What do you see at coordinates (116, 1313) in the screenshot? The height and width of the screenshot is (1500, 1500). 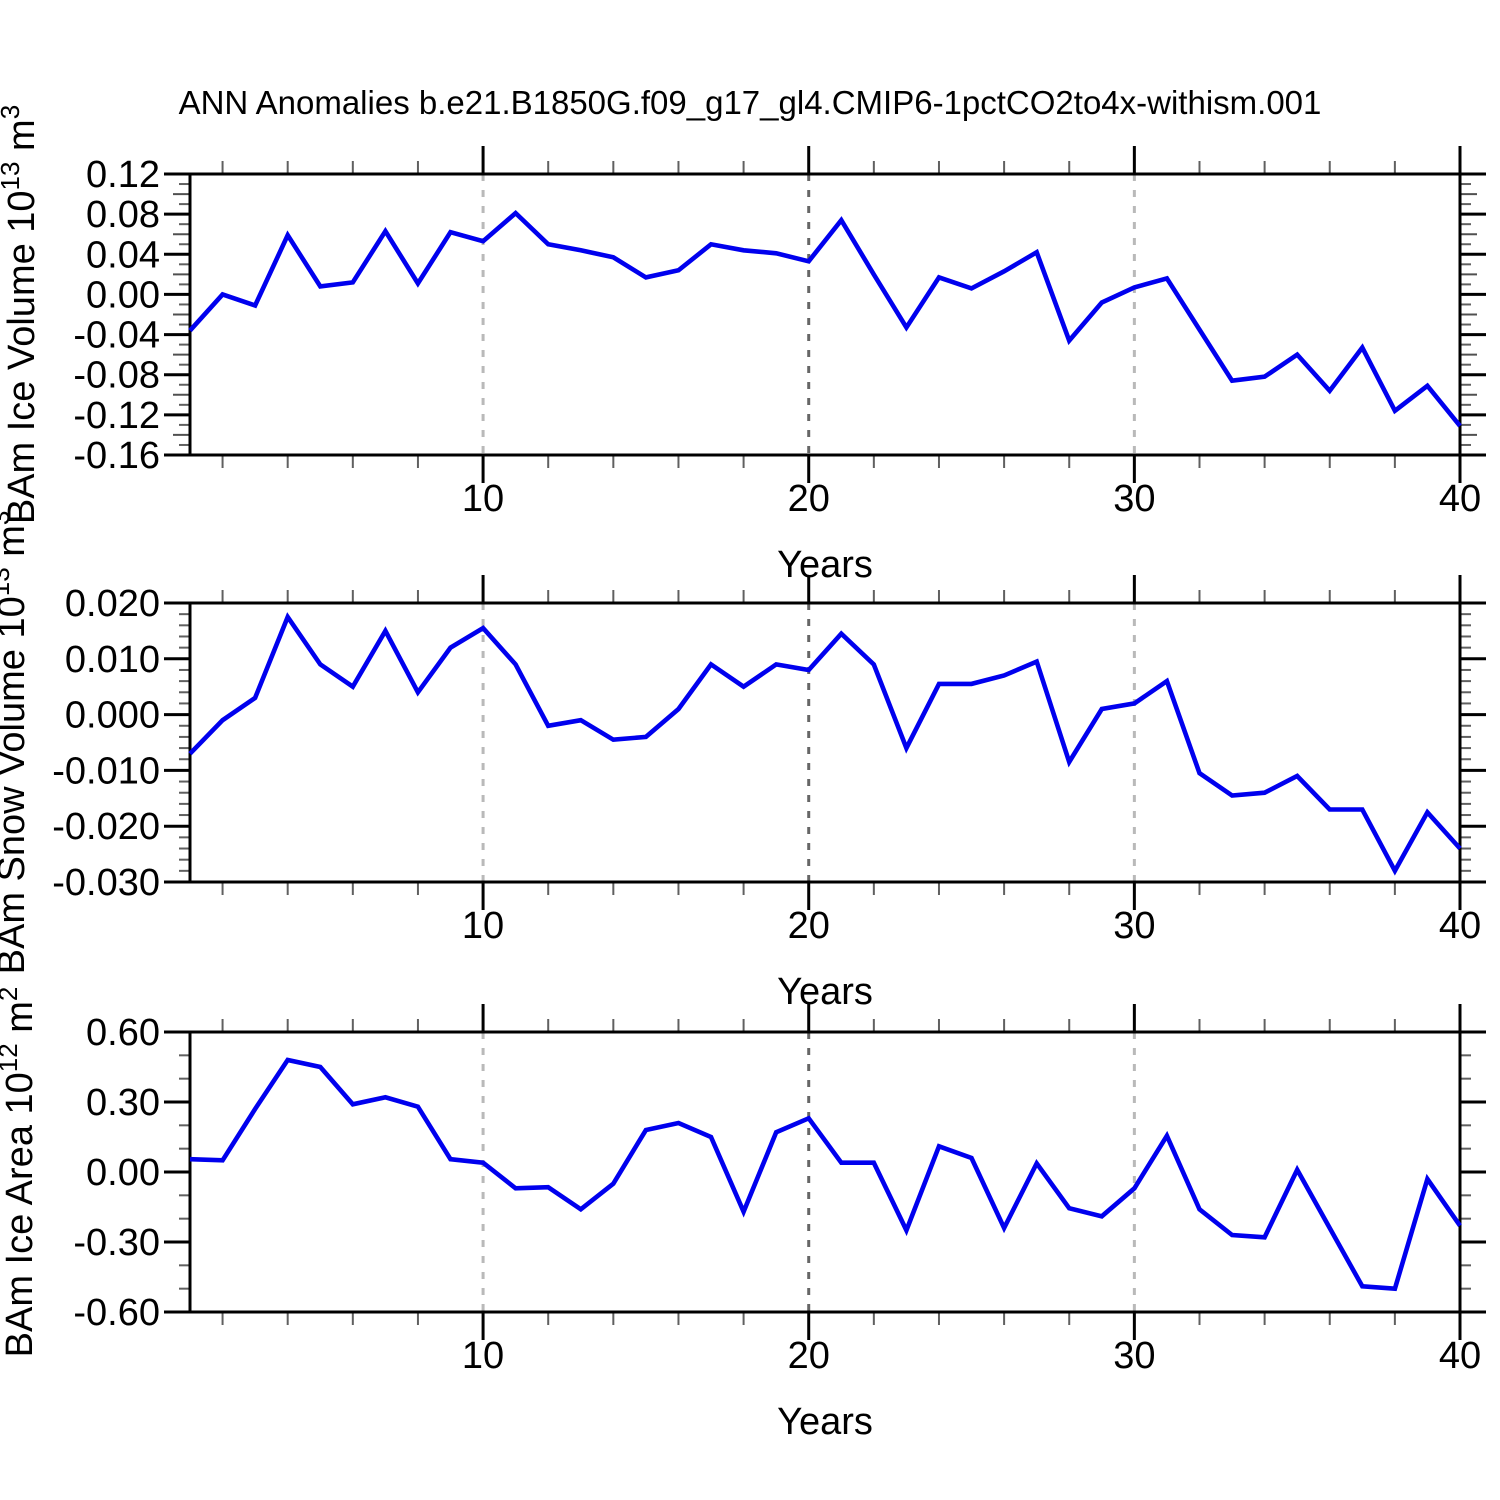 I see `y-tick-label: -0.60` at bounding box center [116, 1313].